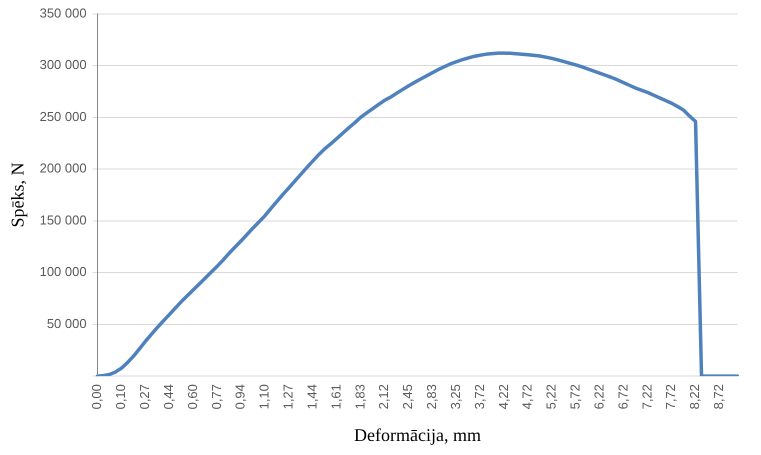 The width and height of the screenshot is (761, 455). I want to click on x-tick-label: 0,10, so click(120, 397).